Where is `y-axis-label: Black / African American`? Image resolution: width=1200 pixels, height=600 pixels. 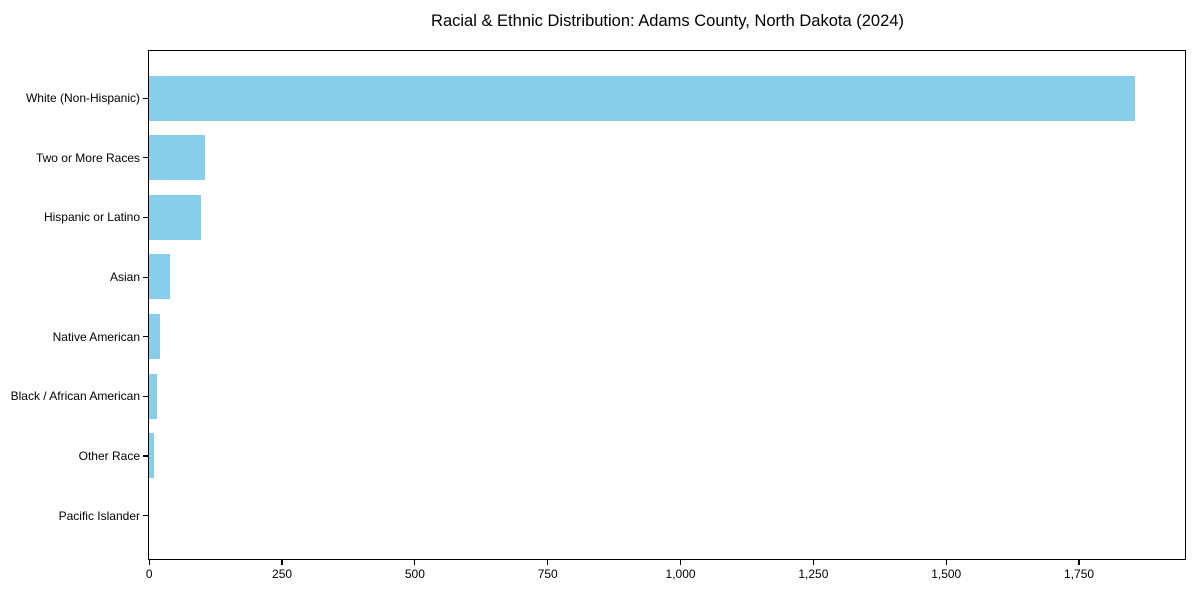 y-axis-label: Black / African American is located at coordinates (75, 396).